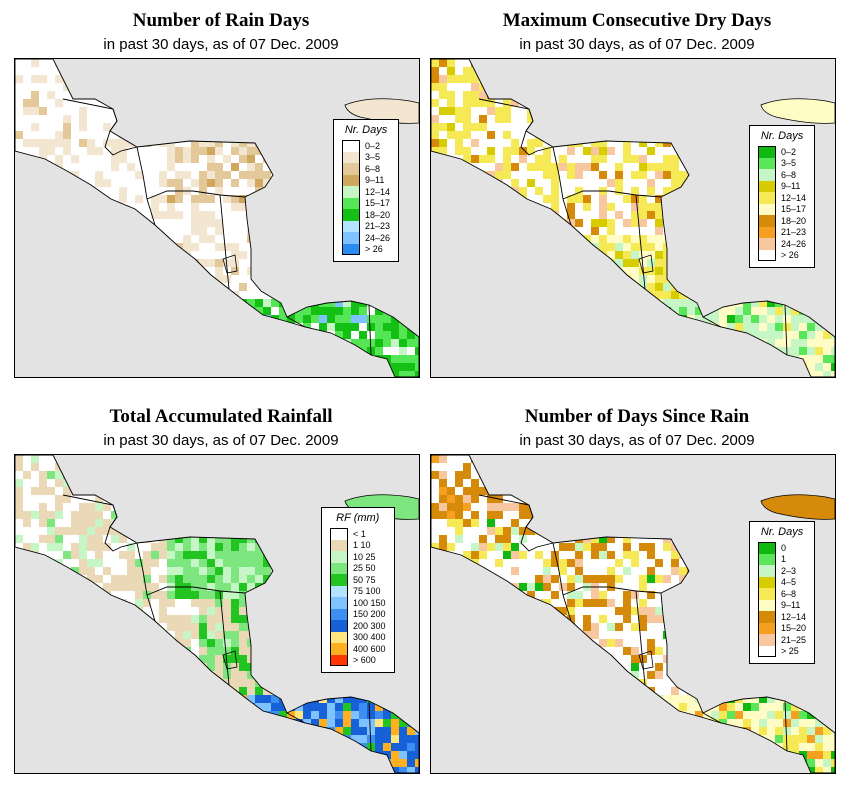 The width and height of the screenshot is (851, 793). Describe the element at coordinates (221, 440) in the screenshot. I see `panel-subtitle: in past 30 days, as of 07 Dec. 2009` at that location.